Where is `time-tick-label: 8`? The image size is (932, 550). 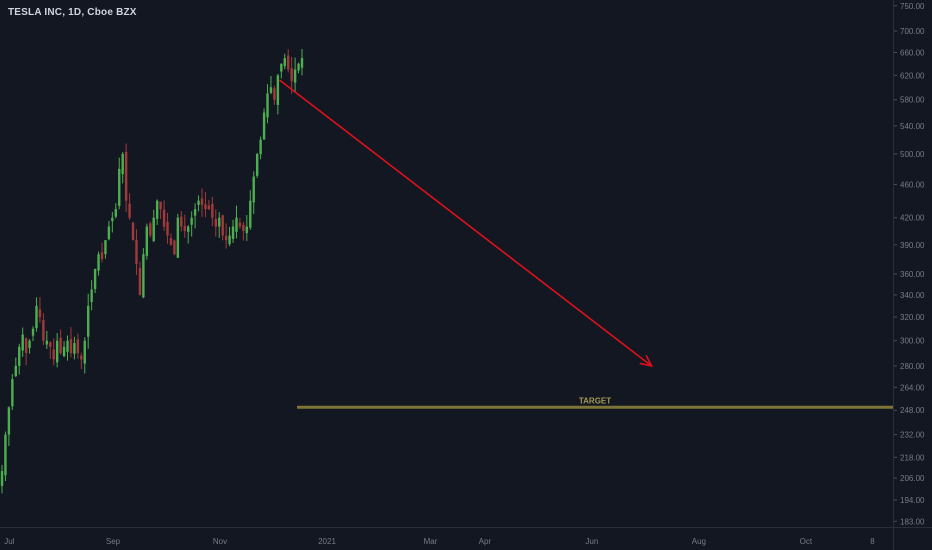 time-tick-label: 8 is located at coordinates (872, 541).